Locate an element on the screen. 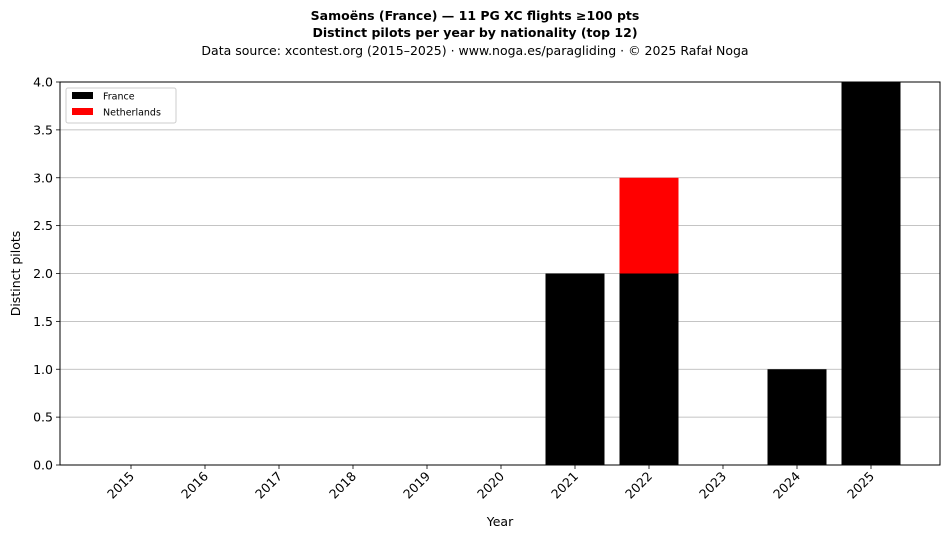 Image resolution: width=950 pixels, height=539 pixels. x-tick-label: 2016 is located at coordinates (194, 484).